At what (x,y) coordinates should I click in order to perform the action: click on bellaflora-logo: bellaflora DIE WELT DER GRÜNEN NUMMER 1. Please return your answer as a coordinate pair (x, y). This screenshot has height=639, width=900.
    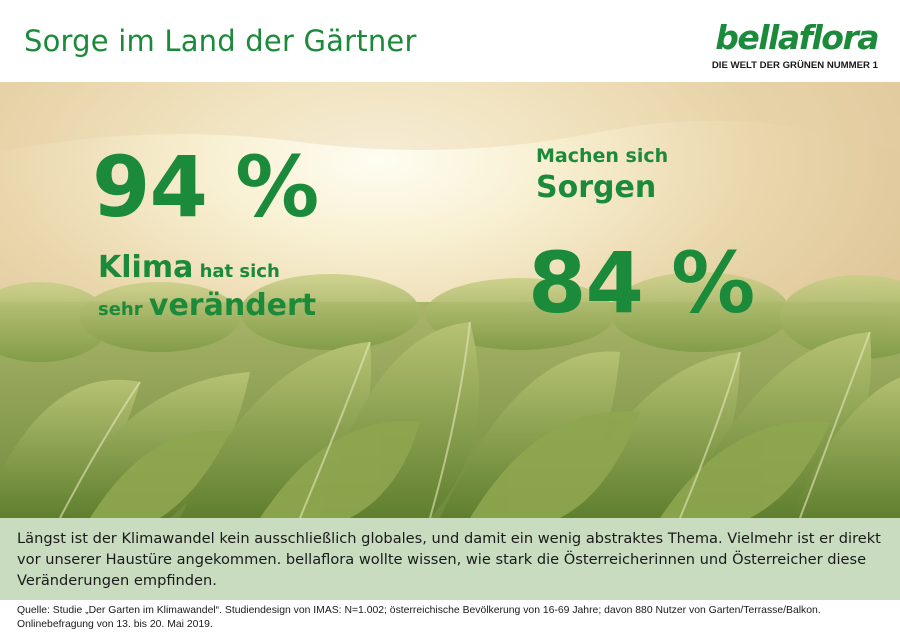
    Looking at the image, I should click on (784, 47).